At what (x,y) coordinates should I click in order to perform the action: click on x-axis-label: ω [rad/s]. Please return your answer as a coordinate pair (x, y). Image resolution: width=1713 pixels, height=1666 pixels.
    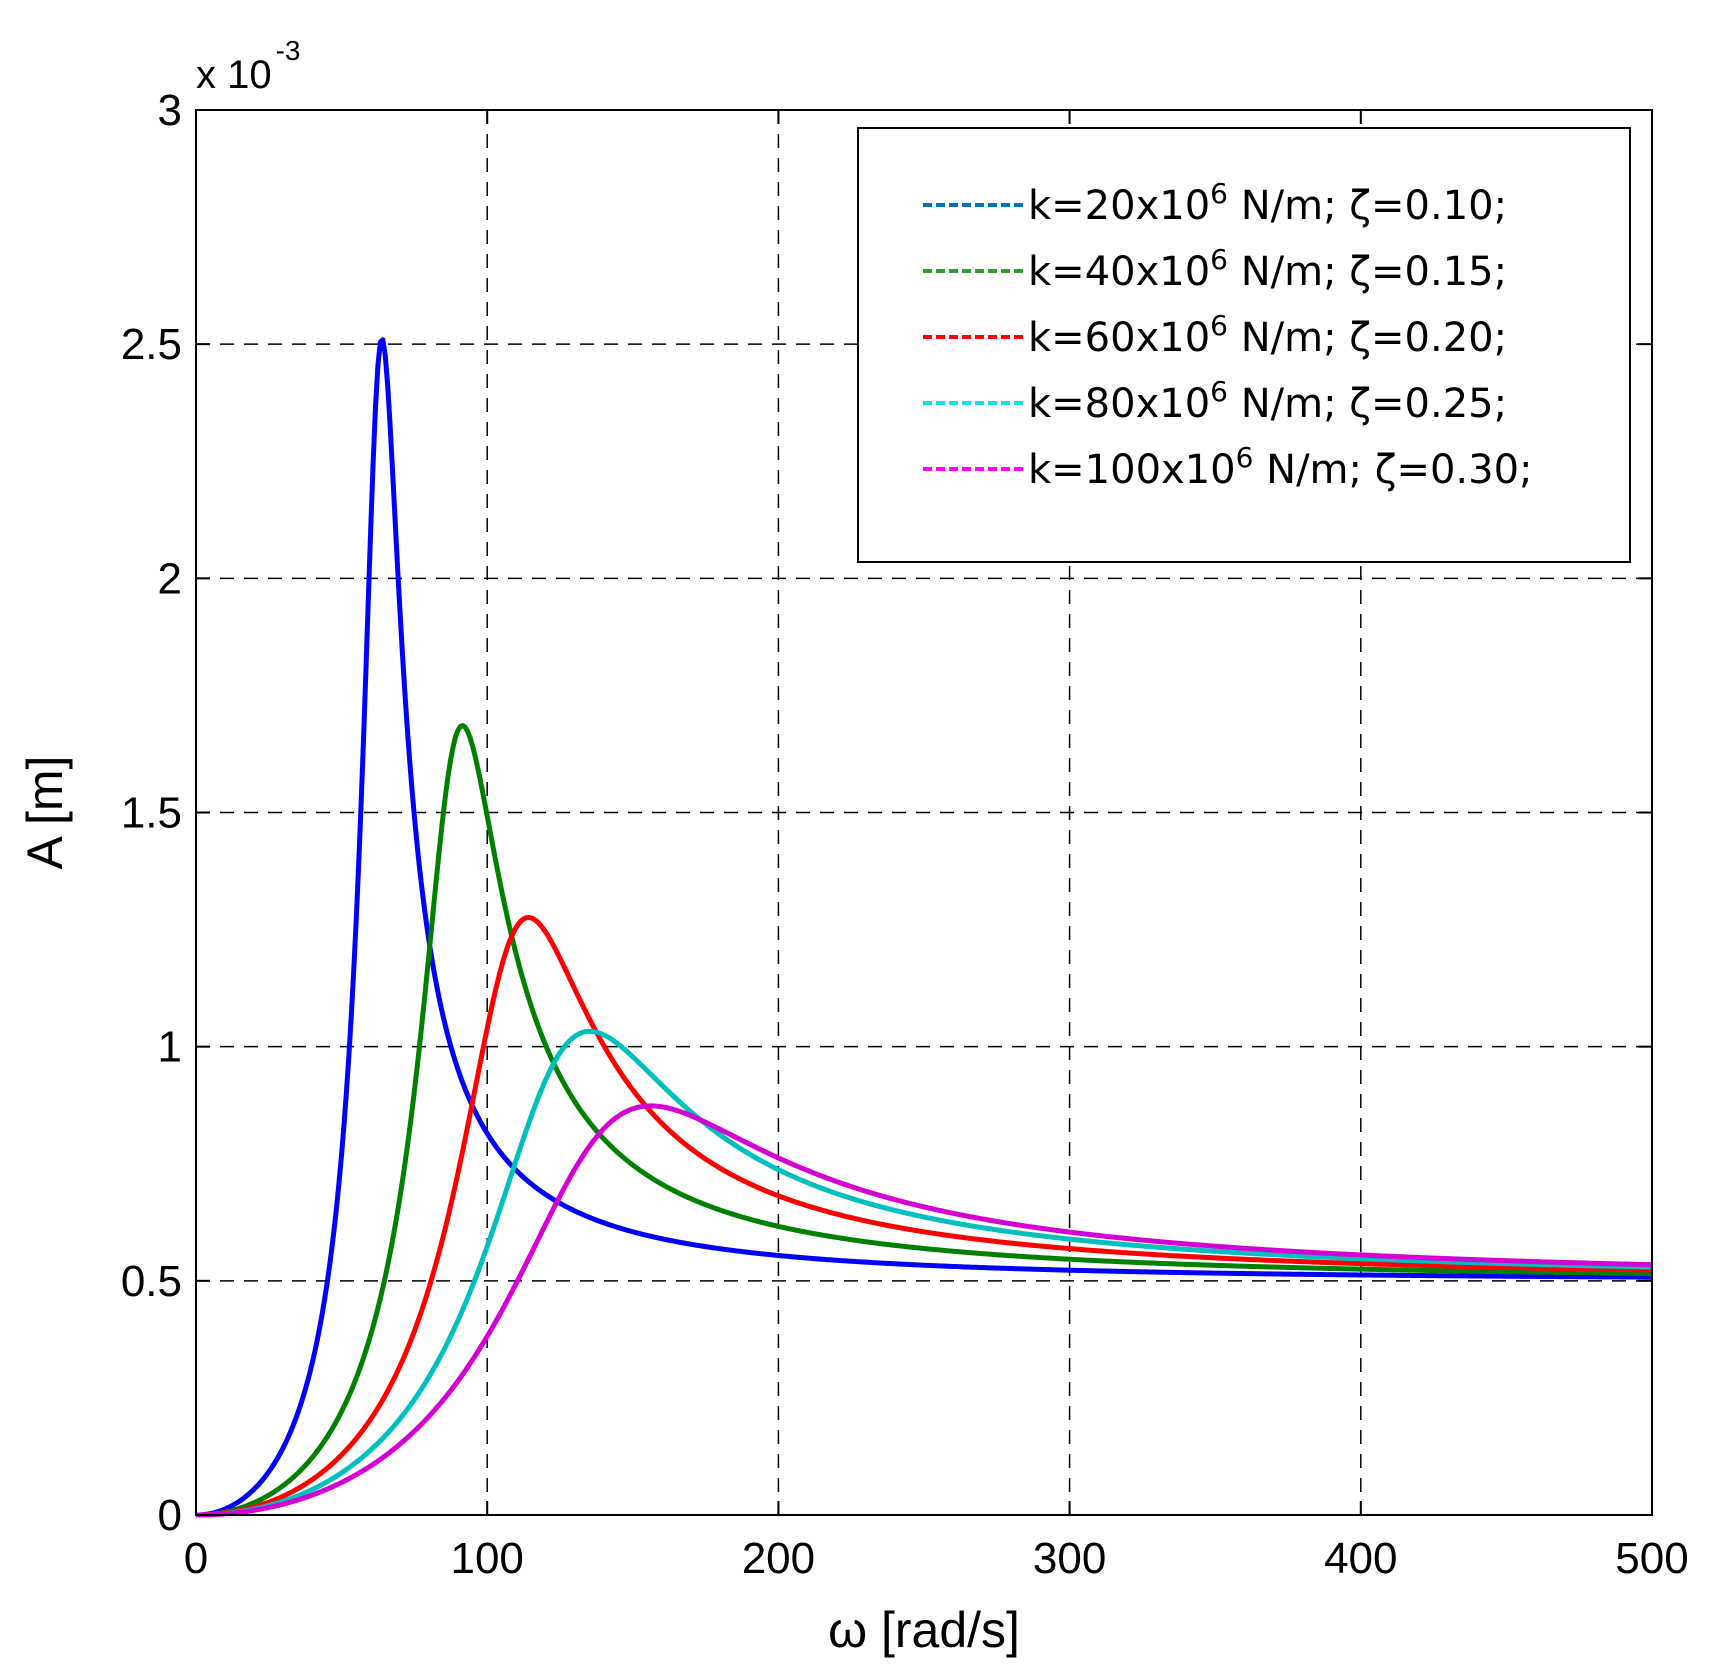
    Looking at the image, I should click on (924, 1630).